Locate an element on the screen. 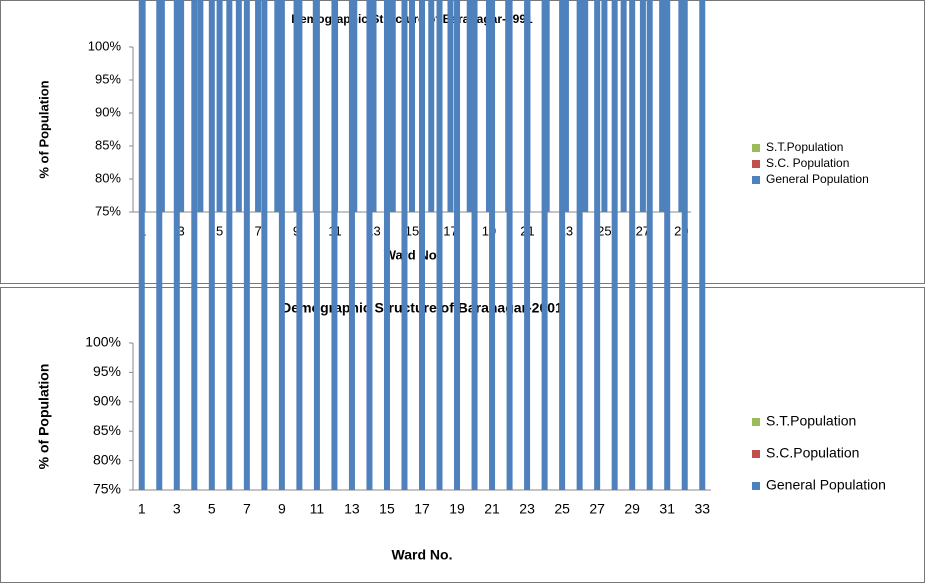 The height and width of the screenshot is (583, 925). x-tick-label: 1 is located at coordinates (142, 509).